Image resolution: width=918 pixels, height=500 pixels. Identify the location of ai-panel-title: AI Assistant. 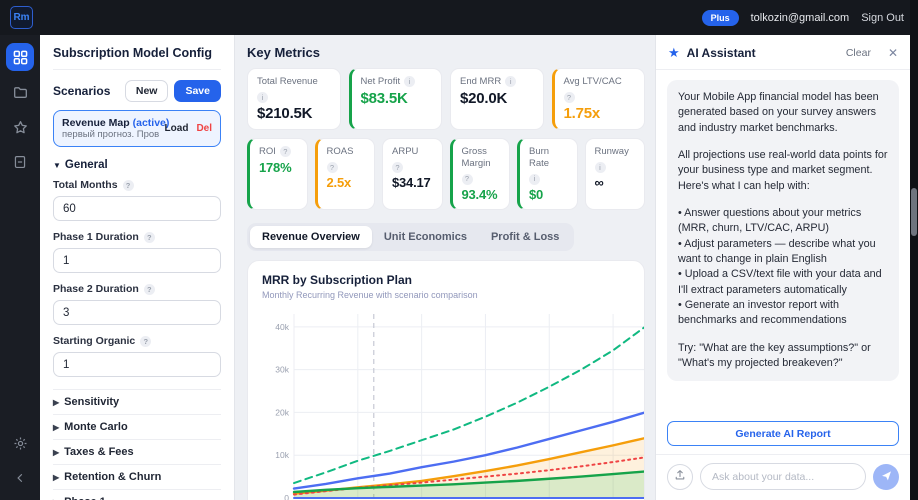
(721, 53).